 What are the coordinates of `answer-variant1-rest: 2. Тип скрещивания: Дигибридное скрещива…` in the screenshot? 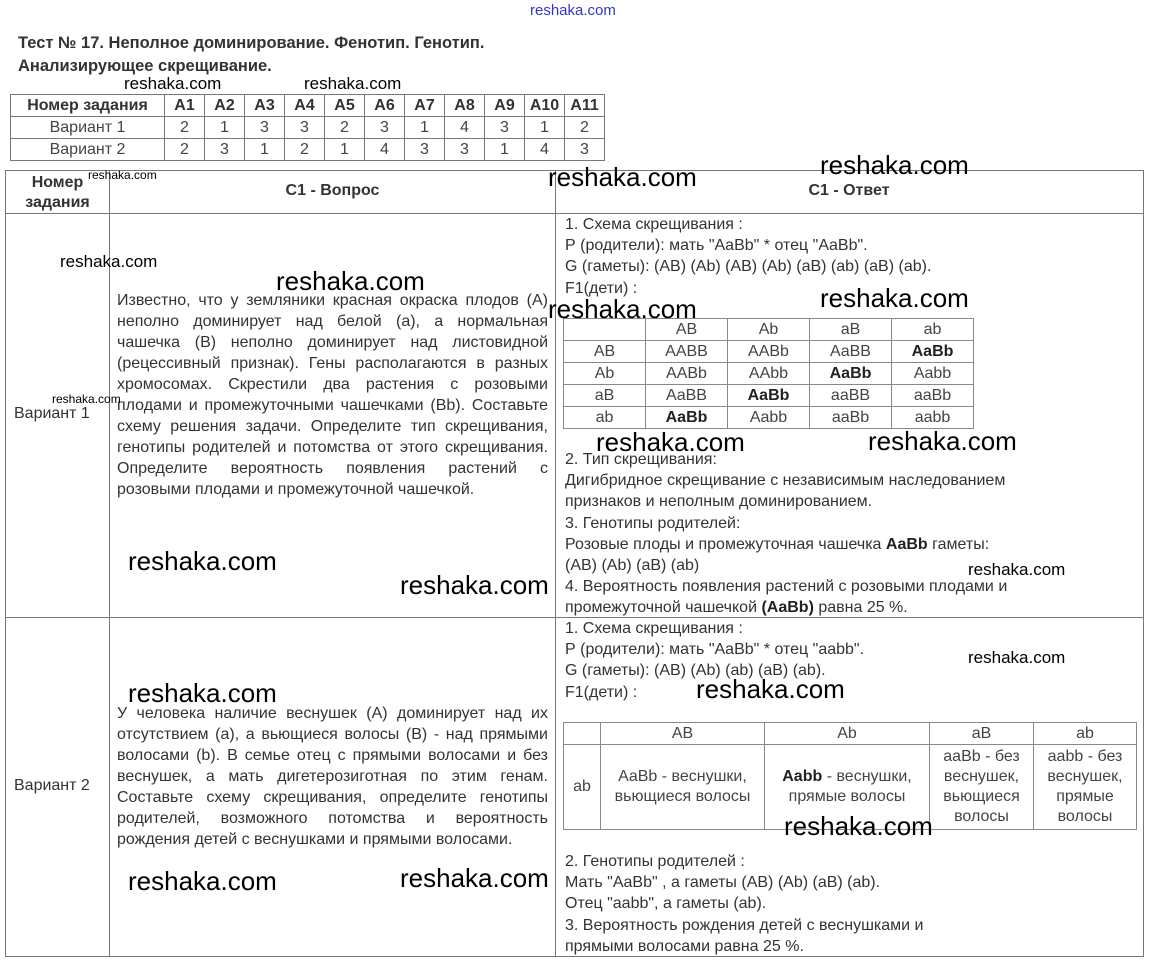 It's located at (852, 534).